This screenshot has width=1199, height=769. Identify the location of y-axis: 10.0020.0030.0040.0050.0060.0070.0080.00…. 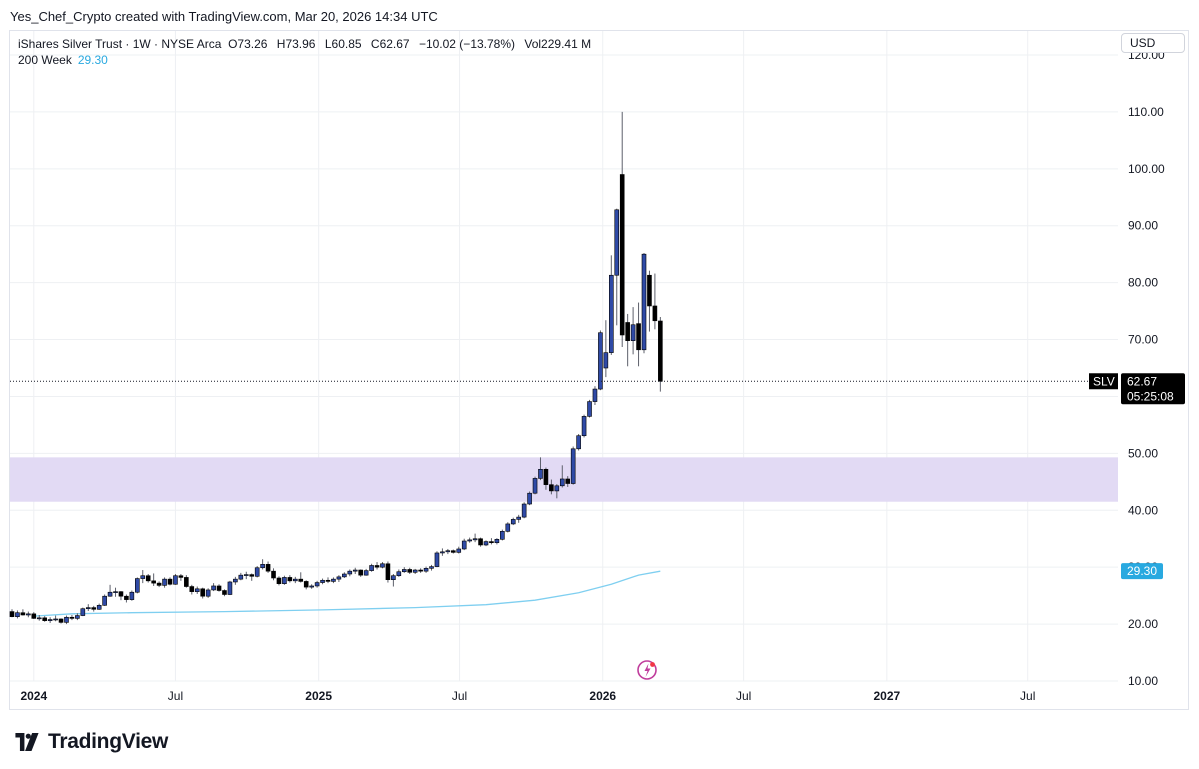
(1146, 368).